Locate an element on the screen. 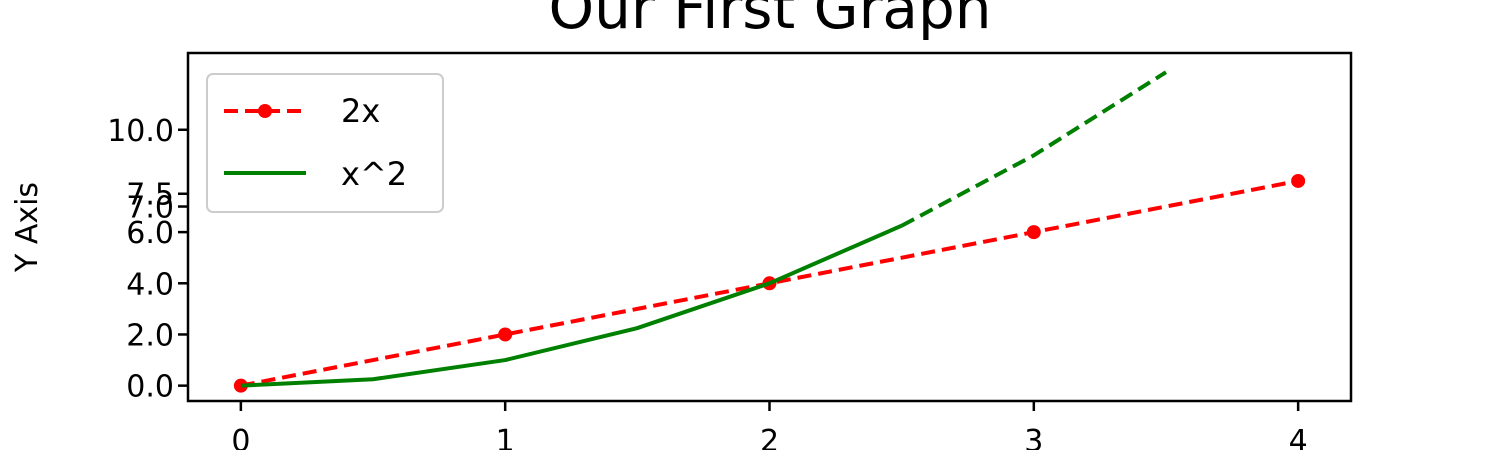 The image size is (1500, 450). legend-marker-2x is located at coordinates (265, 111).